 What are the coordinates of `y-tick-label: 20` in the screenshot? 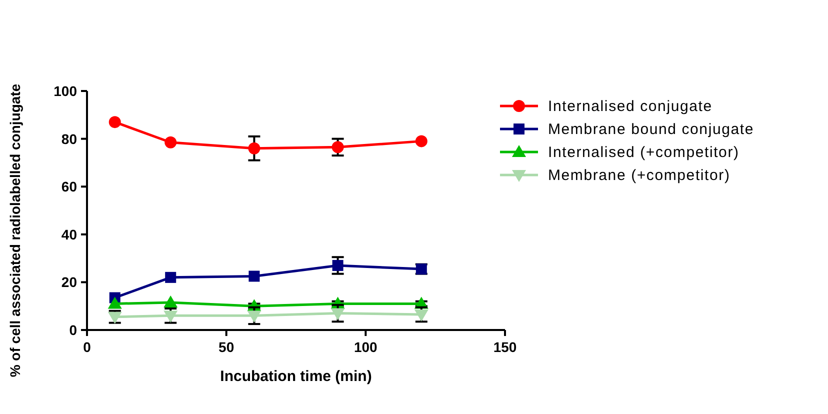 It's located at (69, 282).